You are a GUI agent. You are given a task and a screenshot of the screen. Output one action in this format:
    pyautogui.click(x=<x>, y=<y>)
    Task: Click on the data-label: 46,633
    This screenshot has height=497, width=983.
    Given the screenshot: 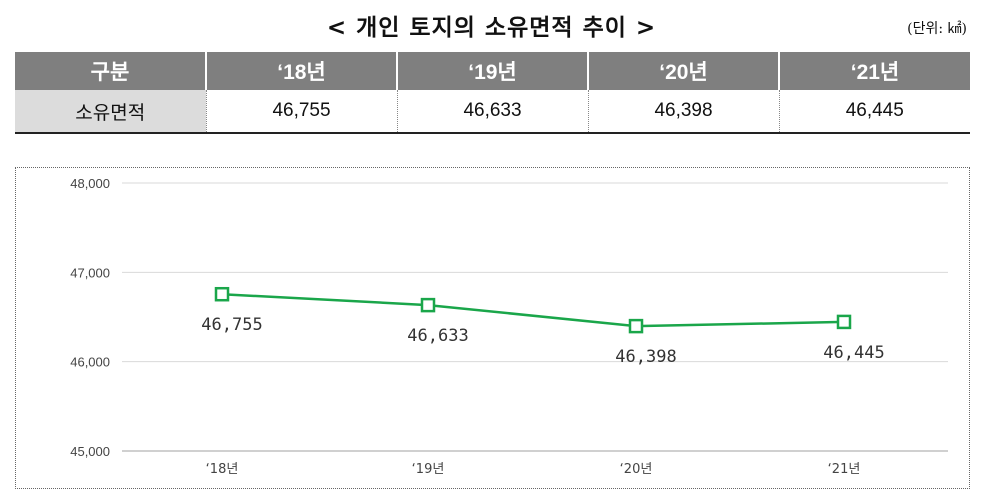 What is the action you would take?
    pyautogui.click(x=437, y=336)
    